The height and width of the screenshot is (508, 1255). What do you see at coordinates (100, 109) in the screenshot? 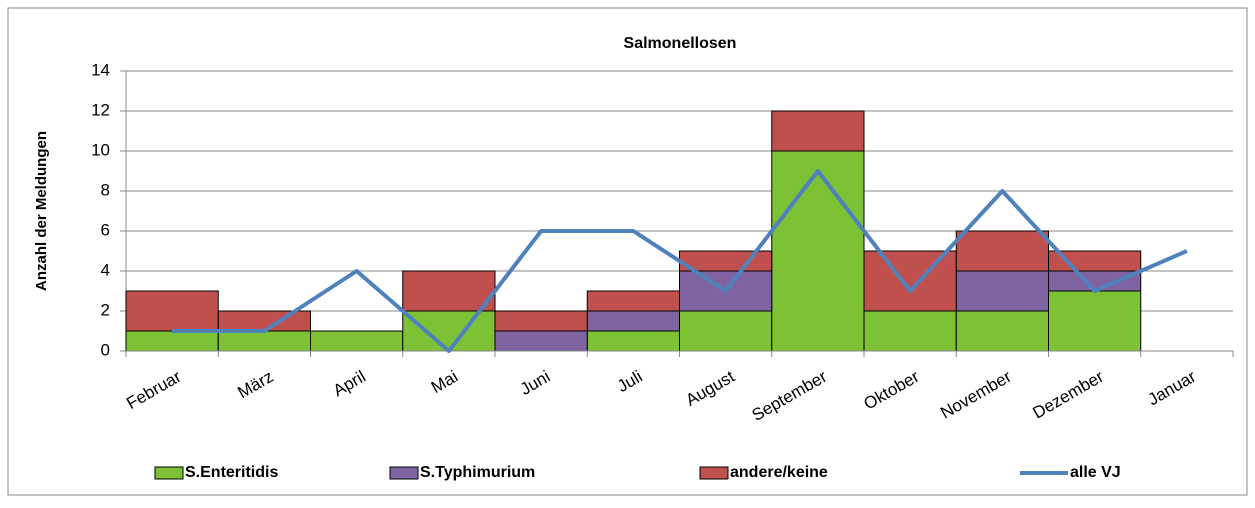
I see `y-tick-label: 12` at bounding box center [100, 109].